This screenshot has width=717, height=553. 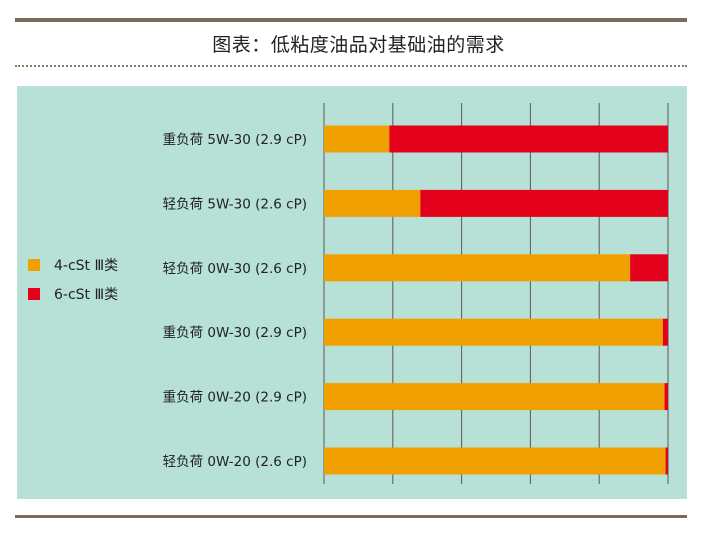 What do you see at coordinates (235, 269) in the screenshot?
I see `category-label-2: 轻负荷 0W-30 (2.6 cP)` at bounding box center [235, 269].